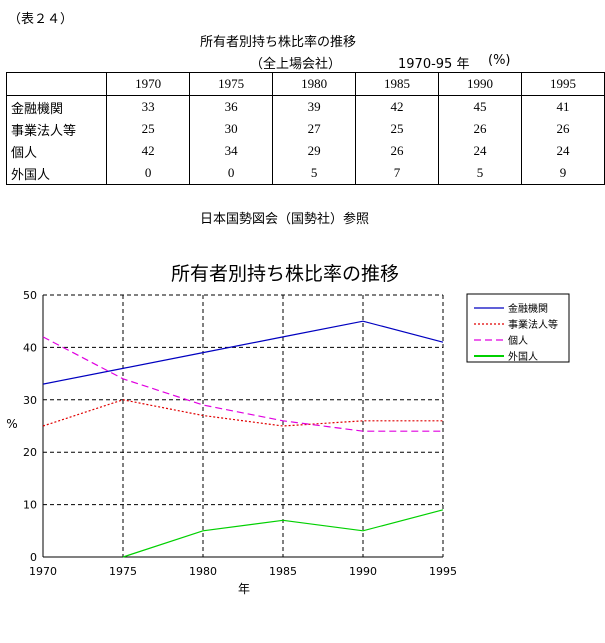  Describe the element at coordinates (11, 424) in the screenshot. I see `y-axis-label: %` at that location.